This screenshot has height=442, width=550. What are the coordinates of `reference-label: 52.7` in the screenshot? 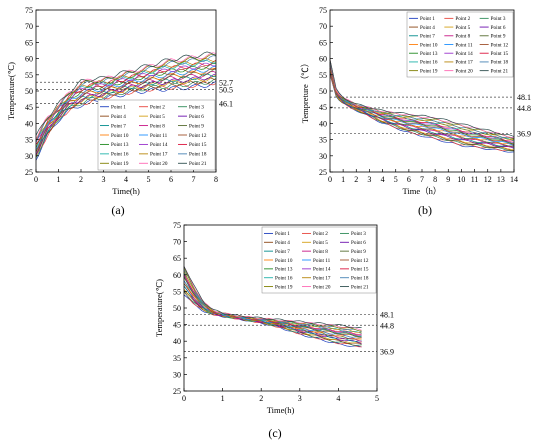 It's located at (226, 82).